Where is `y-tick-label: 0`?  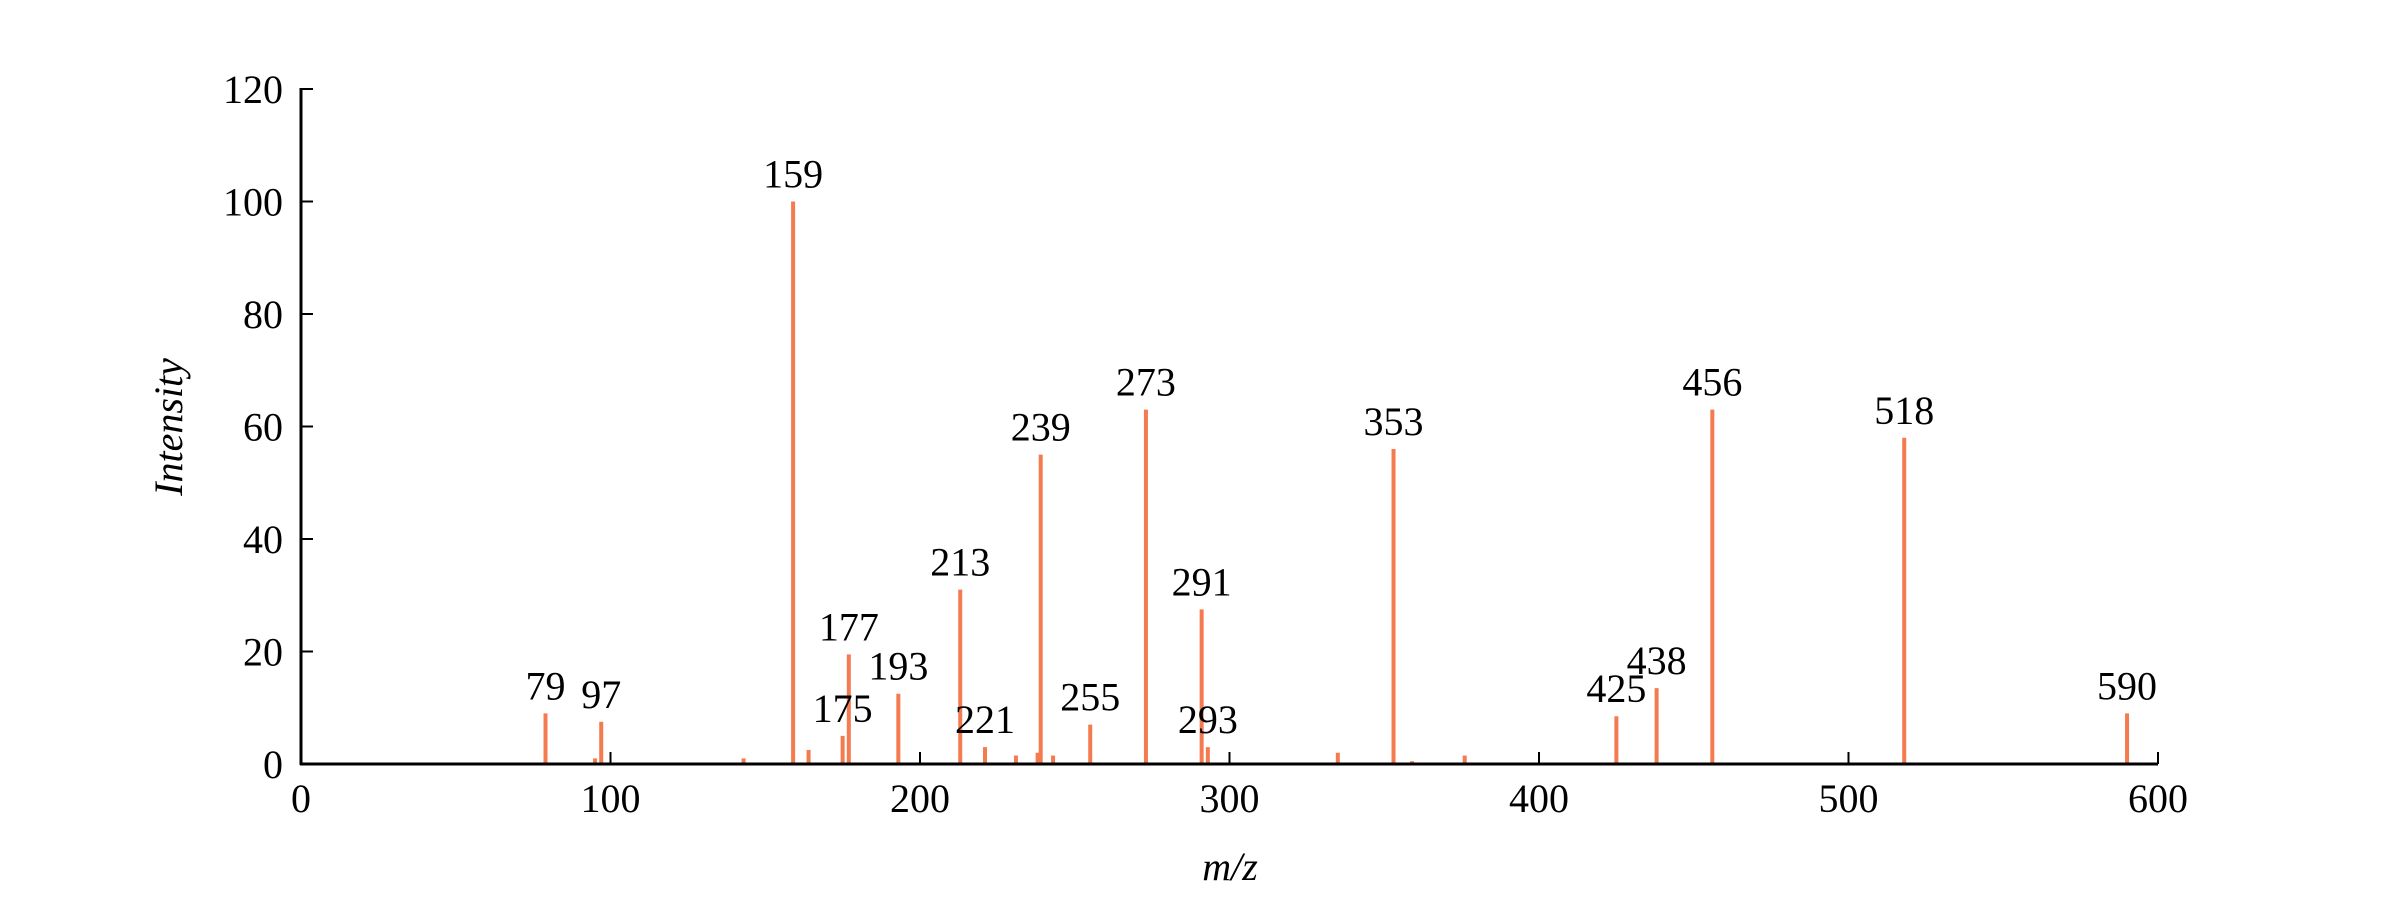
y-tick-label: 0 is located at coordinates (273, 764).